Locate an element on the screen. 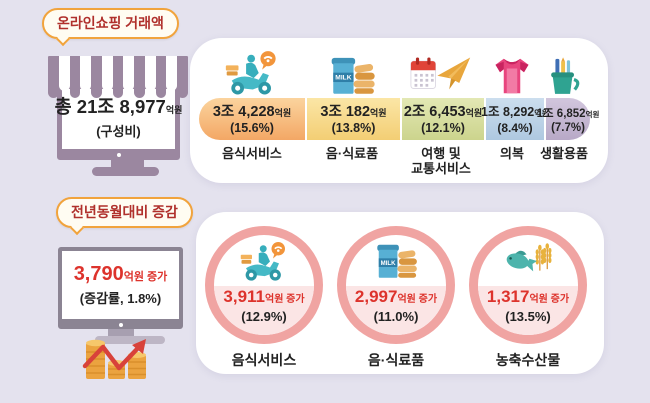 This screenshot has width=650, height=403. tshirt-icon is located at coordinates (512, 70).